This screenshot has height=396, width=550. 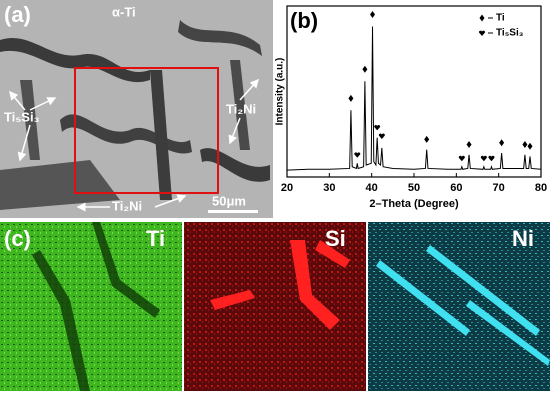 I want to click on map-label: Si, so click(x=335, y=238).